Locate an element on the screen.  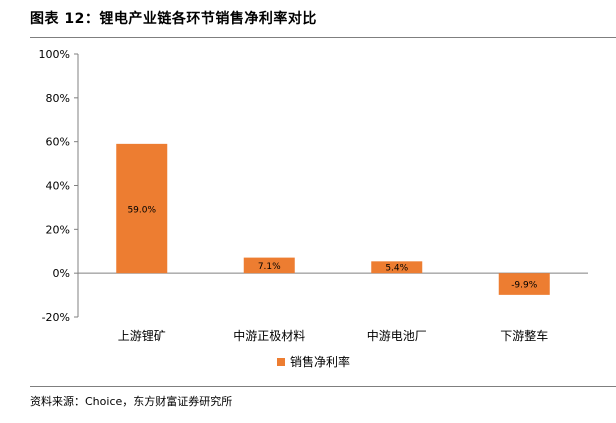
y-tick-label: 40% is located at coordinates (58, 186).